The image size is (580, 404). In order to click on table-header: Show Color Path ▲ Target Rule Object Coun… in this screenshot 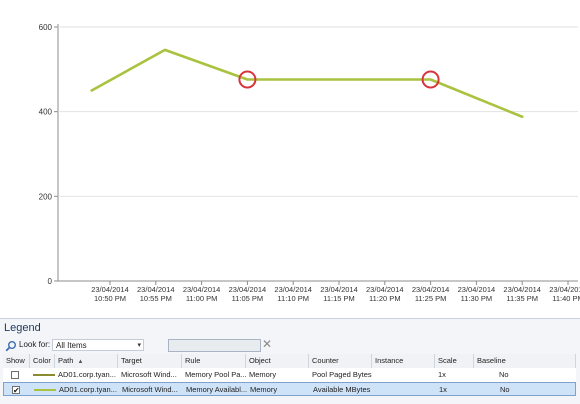, I will do `click(289, 361)`.